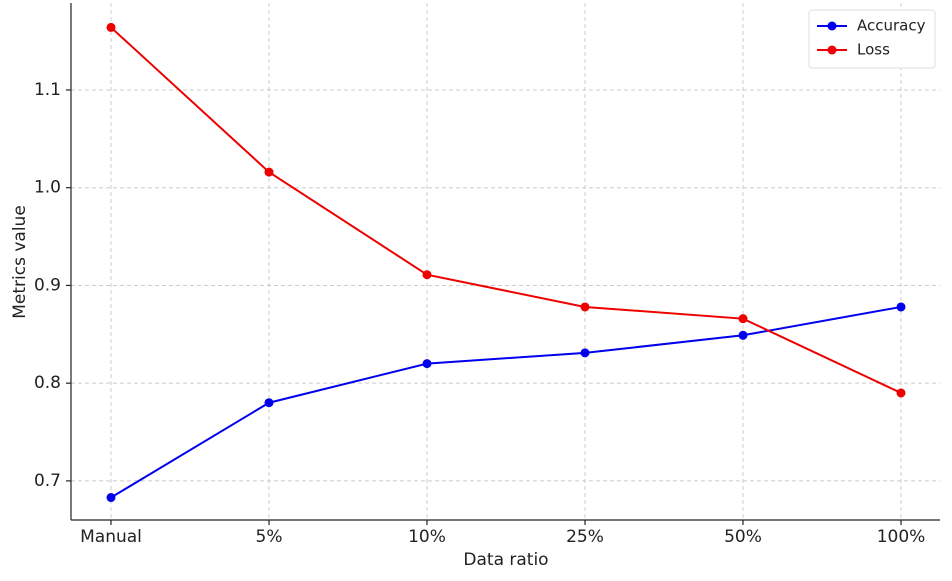  What do you see at coordinates (505, 560) in the screenshot?
I see `x-axis-label: Data ratio` at bounding box center [505, 560].